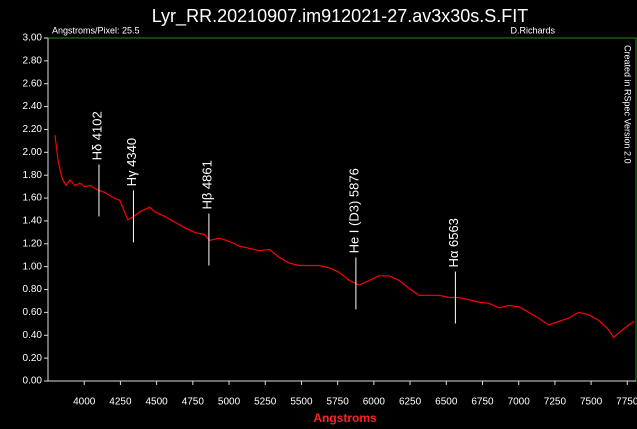  I want to click on y-tick-label: 0.40, so click(33, 335).